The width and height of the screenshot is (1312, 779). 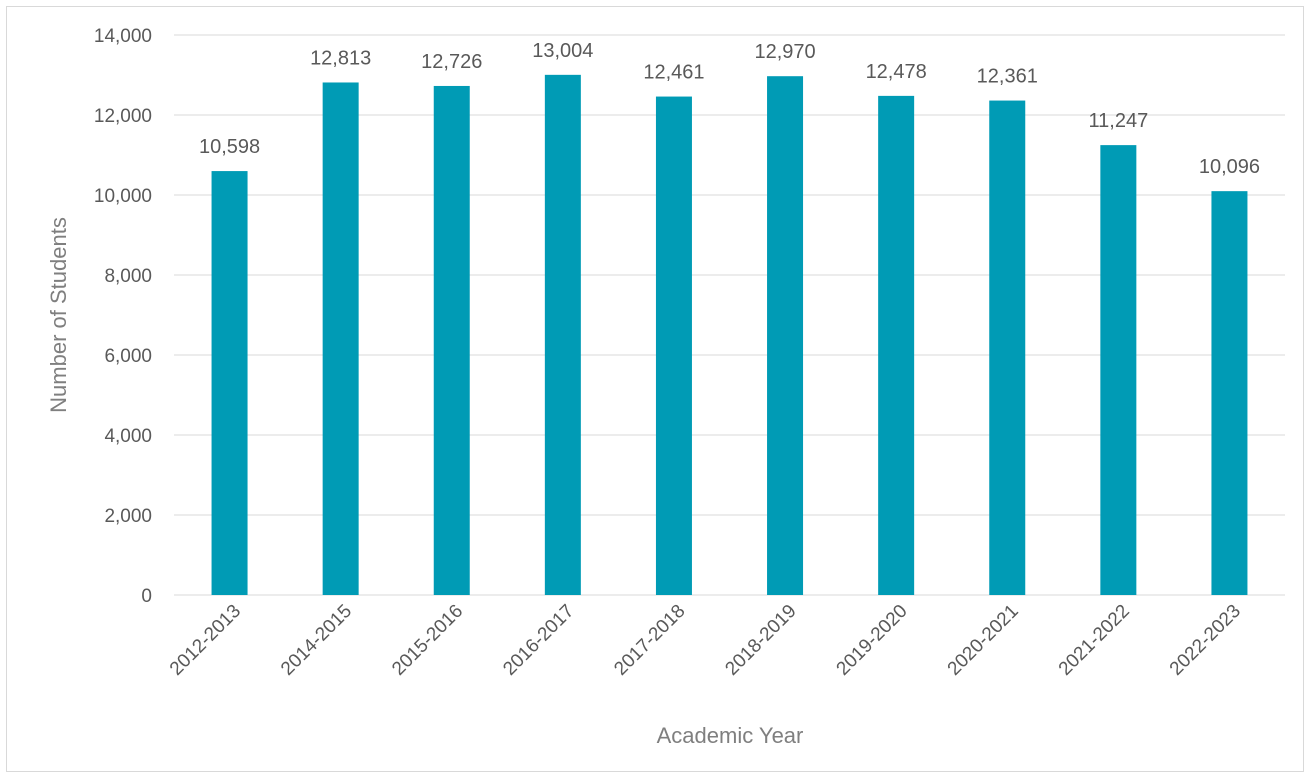 What do you see at coordinates (451, 62) in the screenshot?
I see `data-label: 12,726` at bounding box center [451, 62].